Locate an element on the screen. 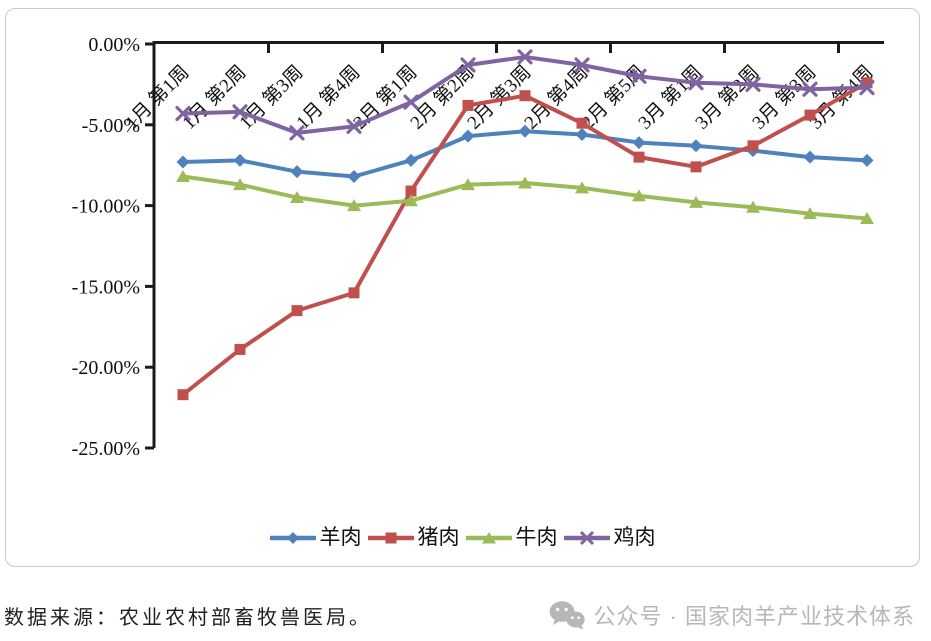 Image resolution: width=931 pixels, height=641 pixels. legend-swatch-lamb is located at coordinates (292, 537).